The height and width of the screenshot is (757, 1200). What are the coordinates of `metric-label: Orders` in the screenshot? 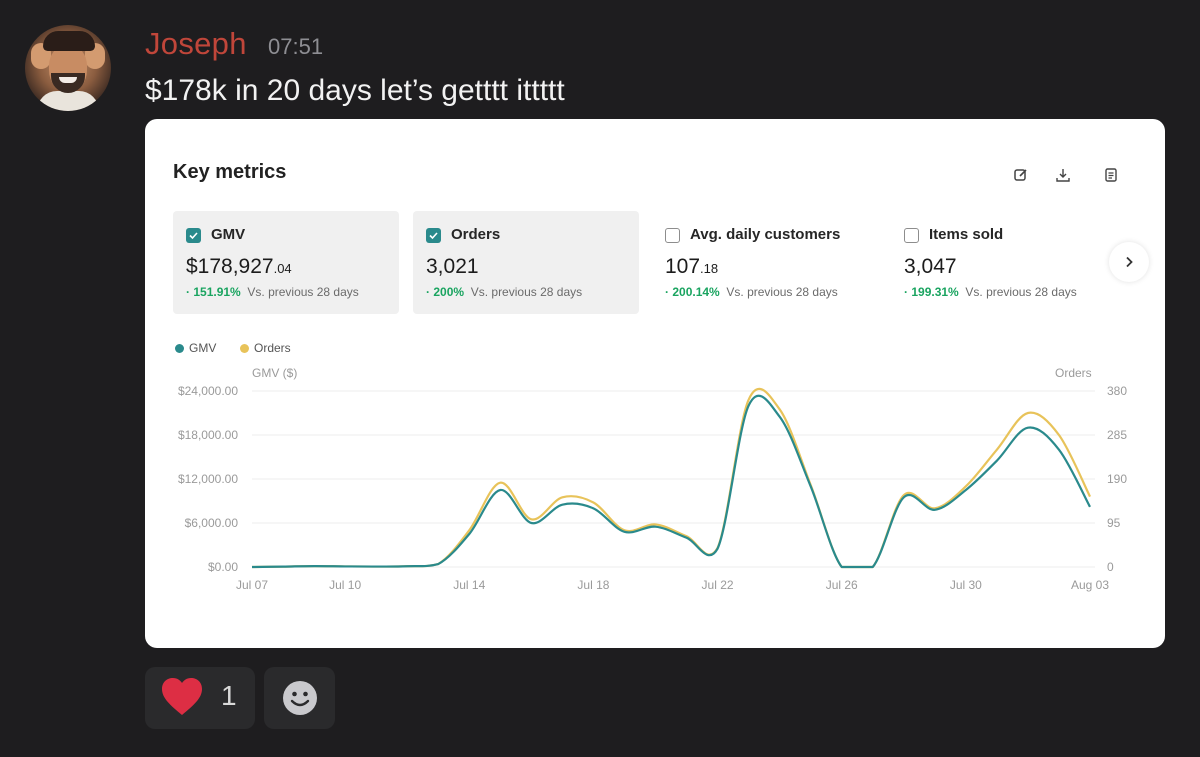 It's located at (476, 234).